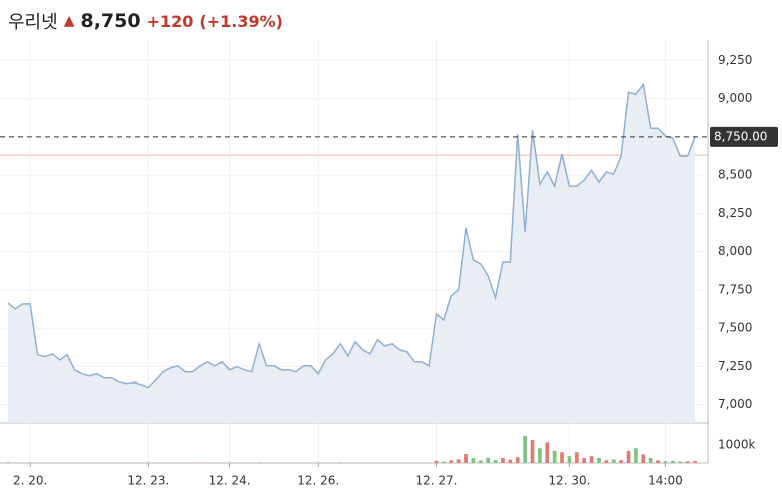  What do you see at coordinates (170, 21) in the screenshot?
I see `change: +120` at bounding box center [170, 21].